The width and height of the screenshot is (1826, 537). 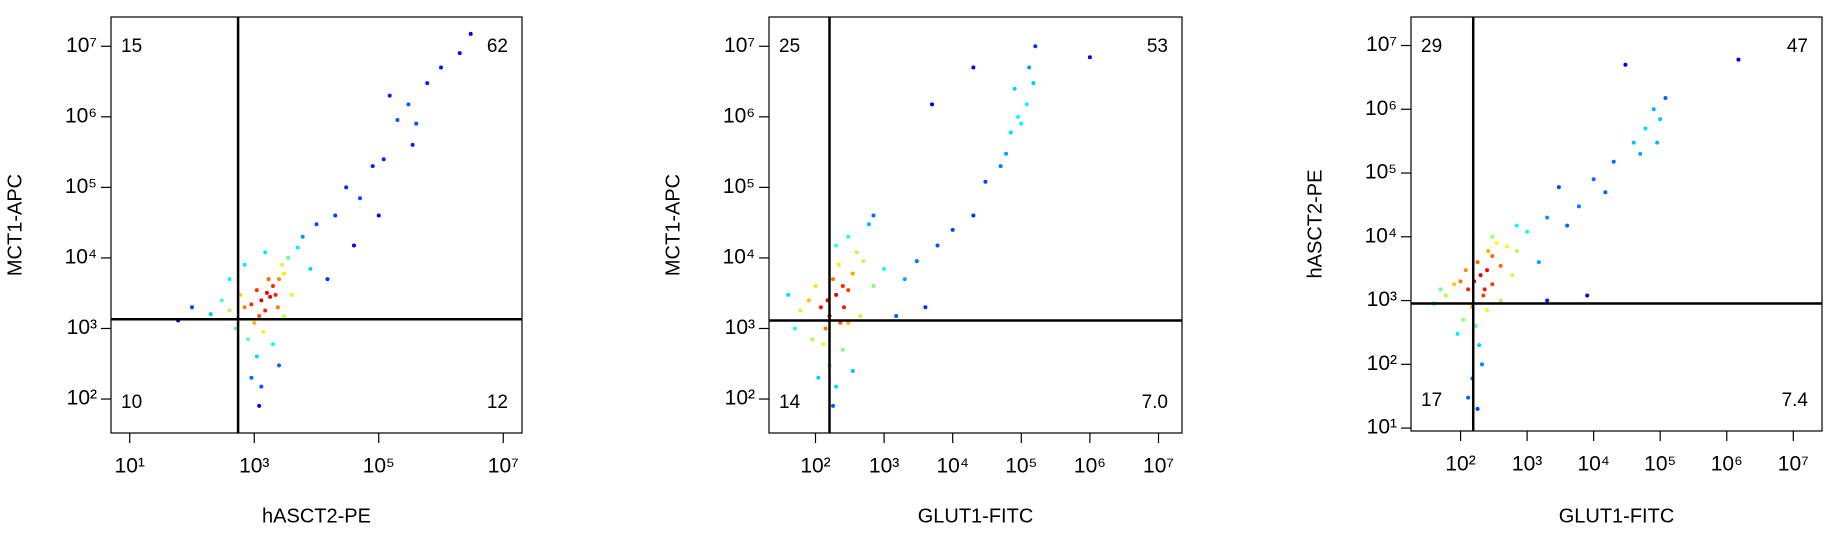 I want to click on quadrant-percent: 14, so click(x=790, y=402).